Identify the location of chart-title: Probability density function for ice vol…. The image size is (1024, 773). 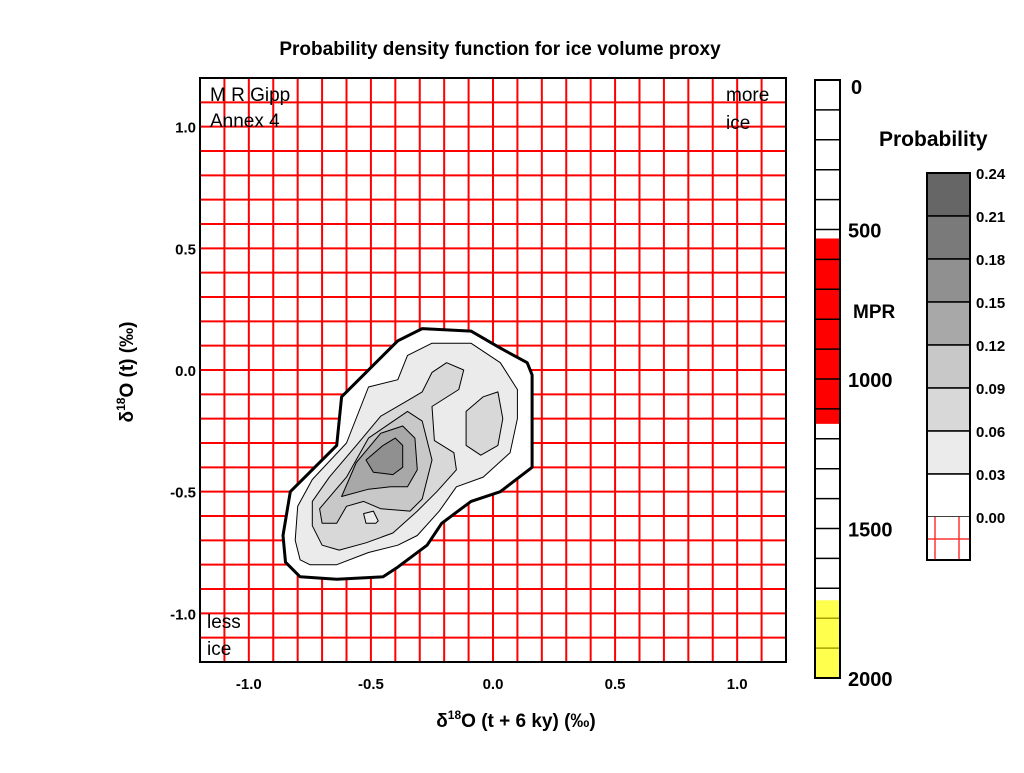
(500, 49).